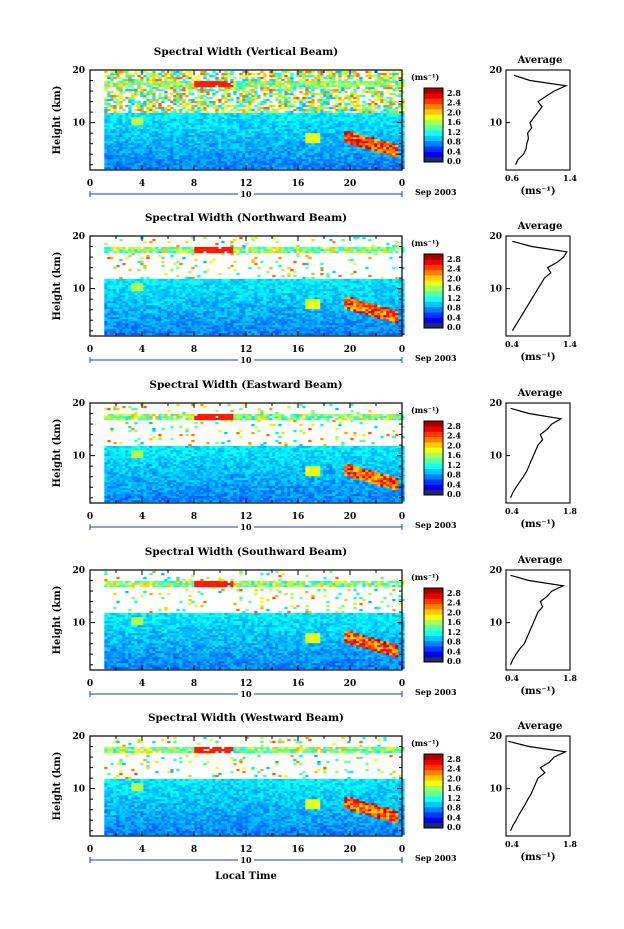 The width and height of the screenshot is (624, 929). What do you see at coordinates (436, 192) in the screenshot?
I see `date-label: Sep 2003` at bounding box center [436, 192].